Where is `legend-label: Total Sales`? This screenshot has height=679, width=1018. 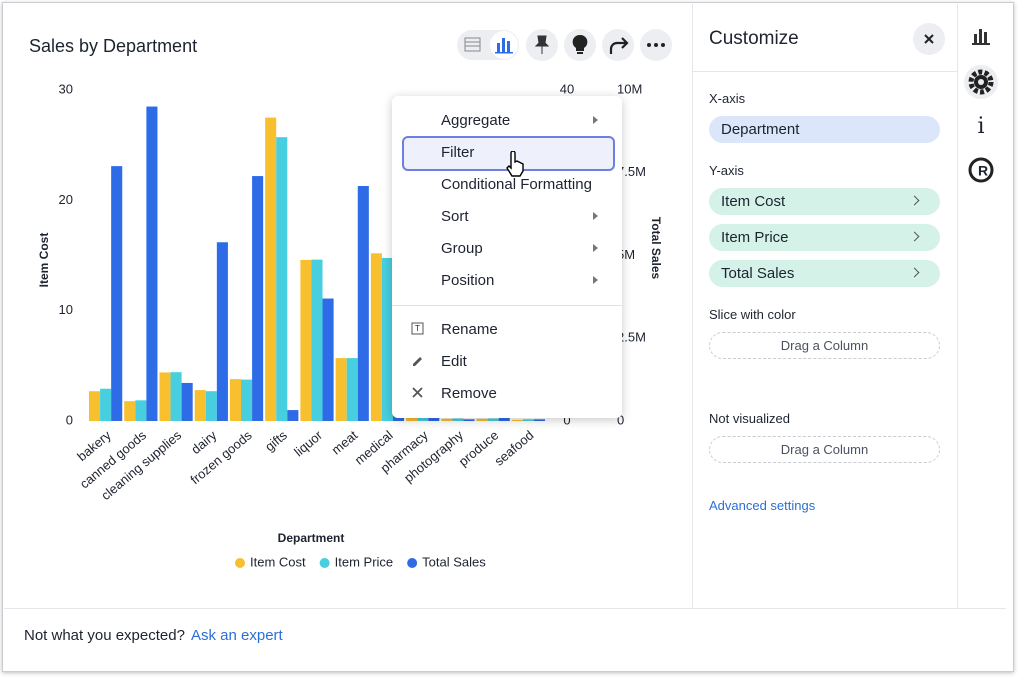 legend-label: Total Sales is located at coordinates (454, 561).